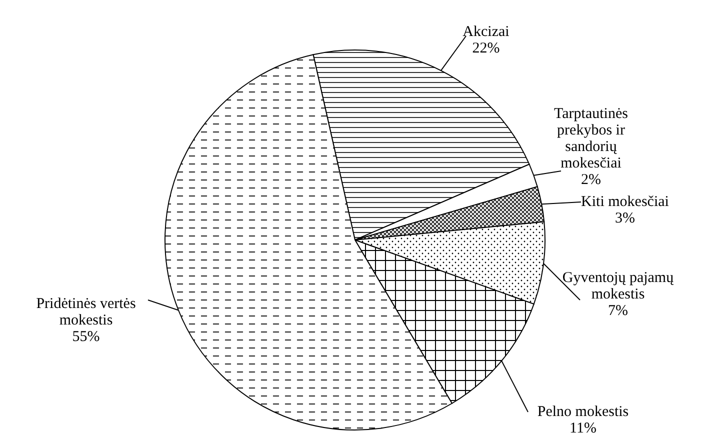 The image size is (717, 434). What do you see at coordinates (583, 412) in the screenshot?
I see `slice-label: Pelno mokestis` at bounding box center [583, 412].